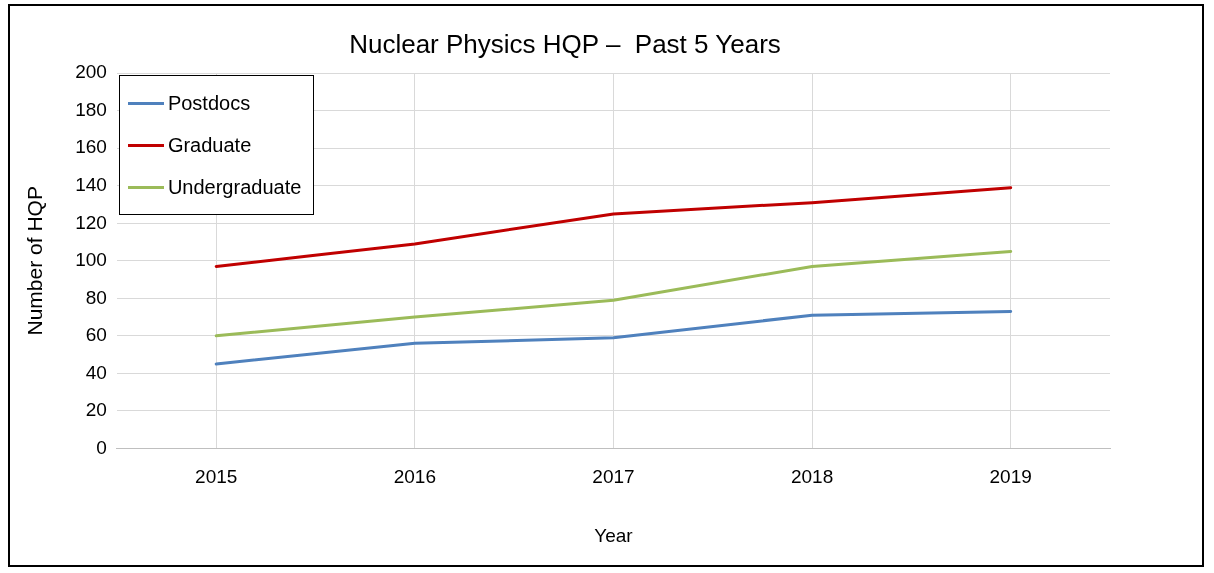 This screenshot has height=573, width=1214. What do you see at coordinates (812, 477) in the screenshot?
I see `x-tick-label: 2018` at bounding box center [812, 477].